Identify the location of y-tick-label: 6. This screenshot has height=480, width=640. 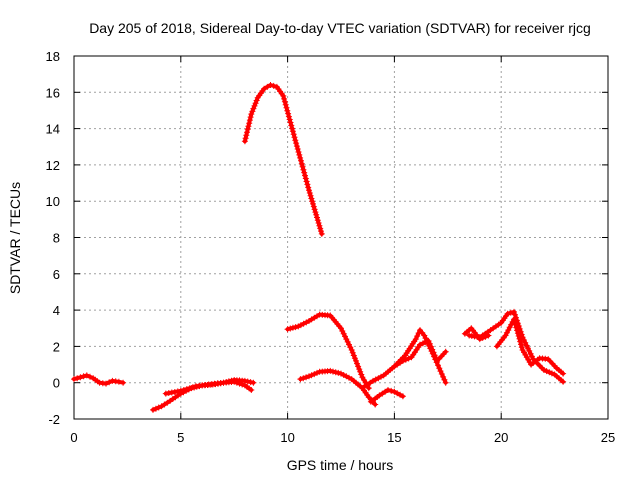
(56, 274).